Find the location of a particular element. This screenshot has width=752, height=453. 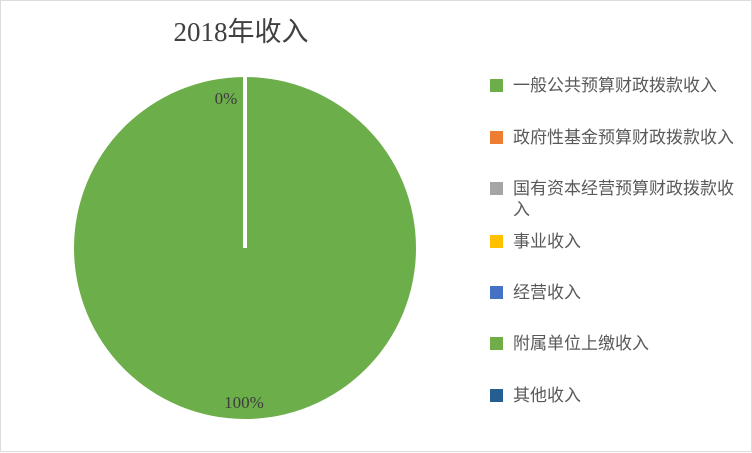

legend-item-government-fund-budget: 政府性基金预算财政拨款收入 is located at coordinates (618, 137).